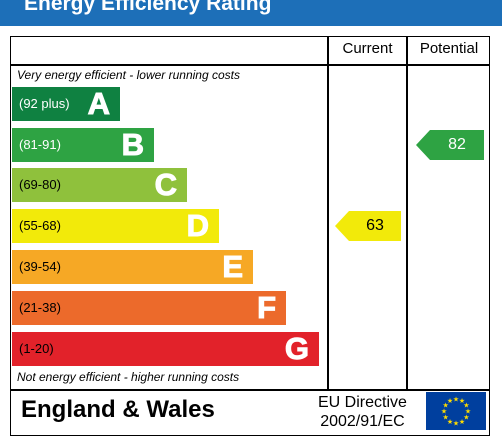 The image size is (502, 436). I want to click on band-range: (69-80), so click(40, 184).